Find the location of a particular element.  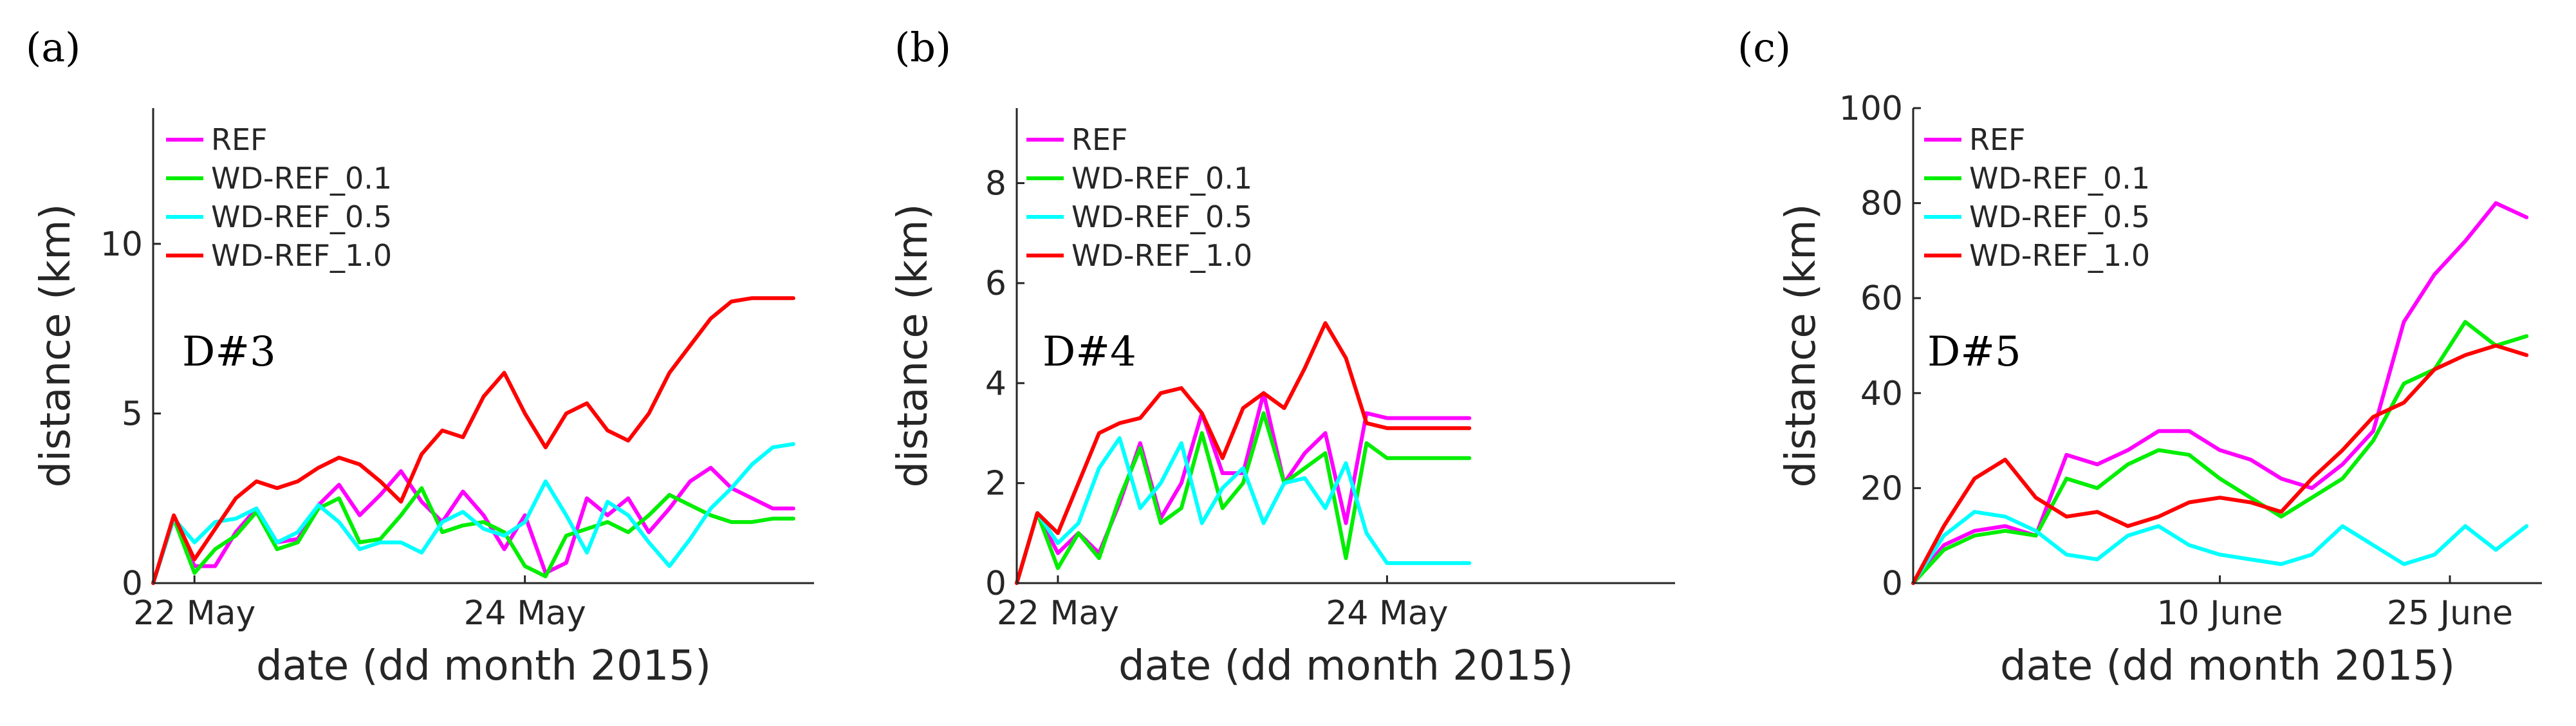

dataset-annotation: D#4 is located at coordinates (1089, 352).